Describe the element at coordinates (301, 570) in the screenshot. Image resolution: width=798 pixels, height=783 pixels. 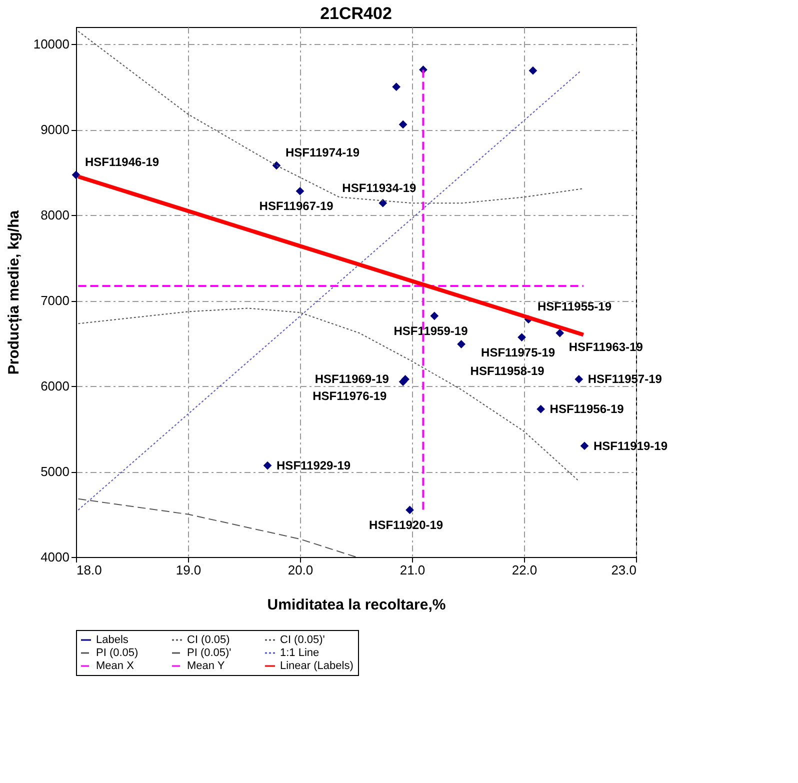
I see `x-tick-label: 20.0` at that location.